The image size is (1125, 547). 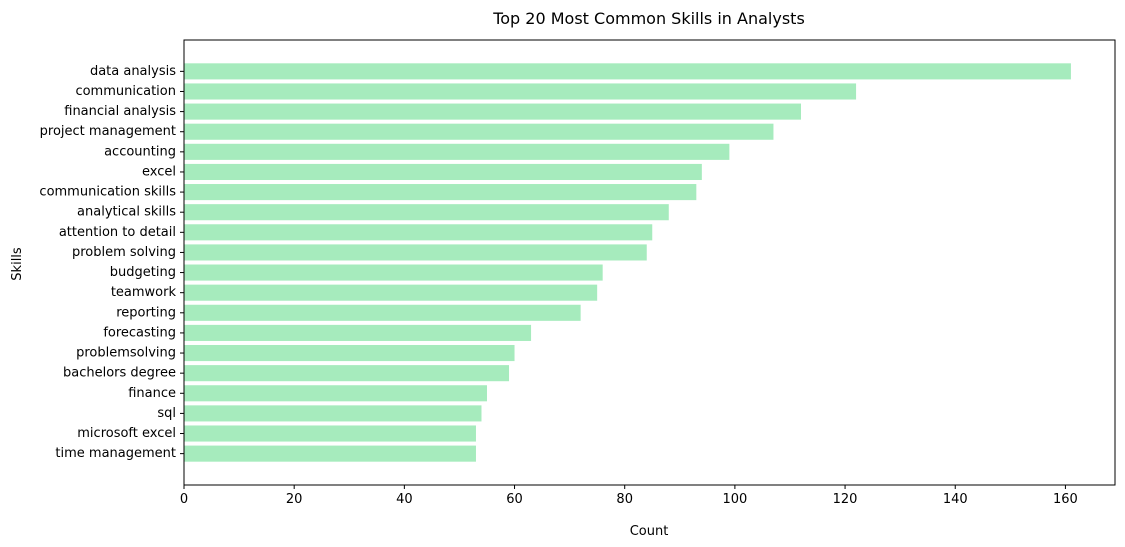 I want to click on y-tick-label: bachelors degree, so click(x=119, y=373).